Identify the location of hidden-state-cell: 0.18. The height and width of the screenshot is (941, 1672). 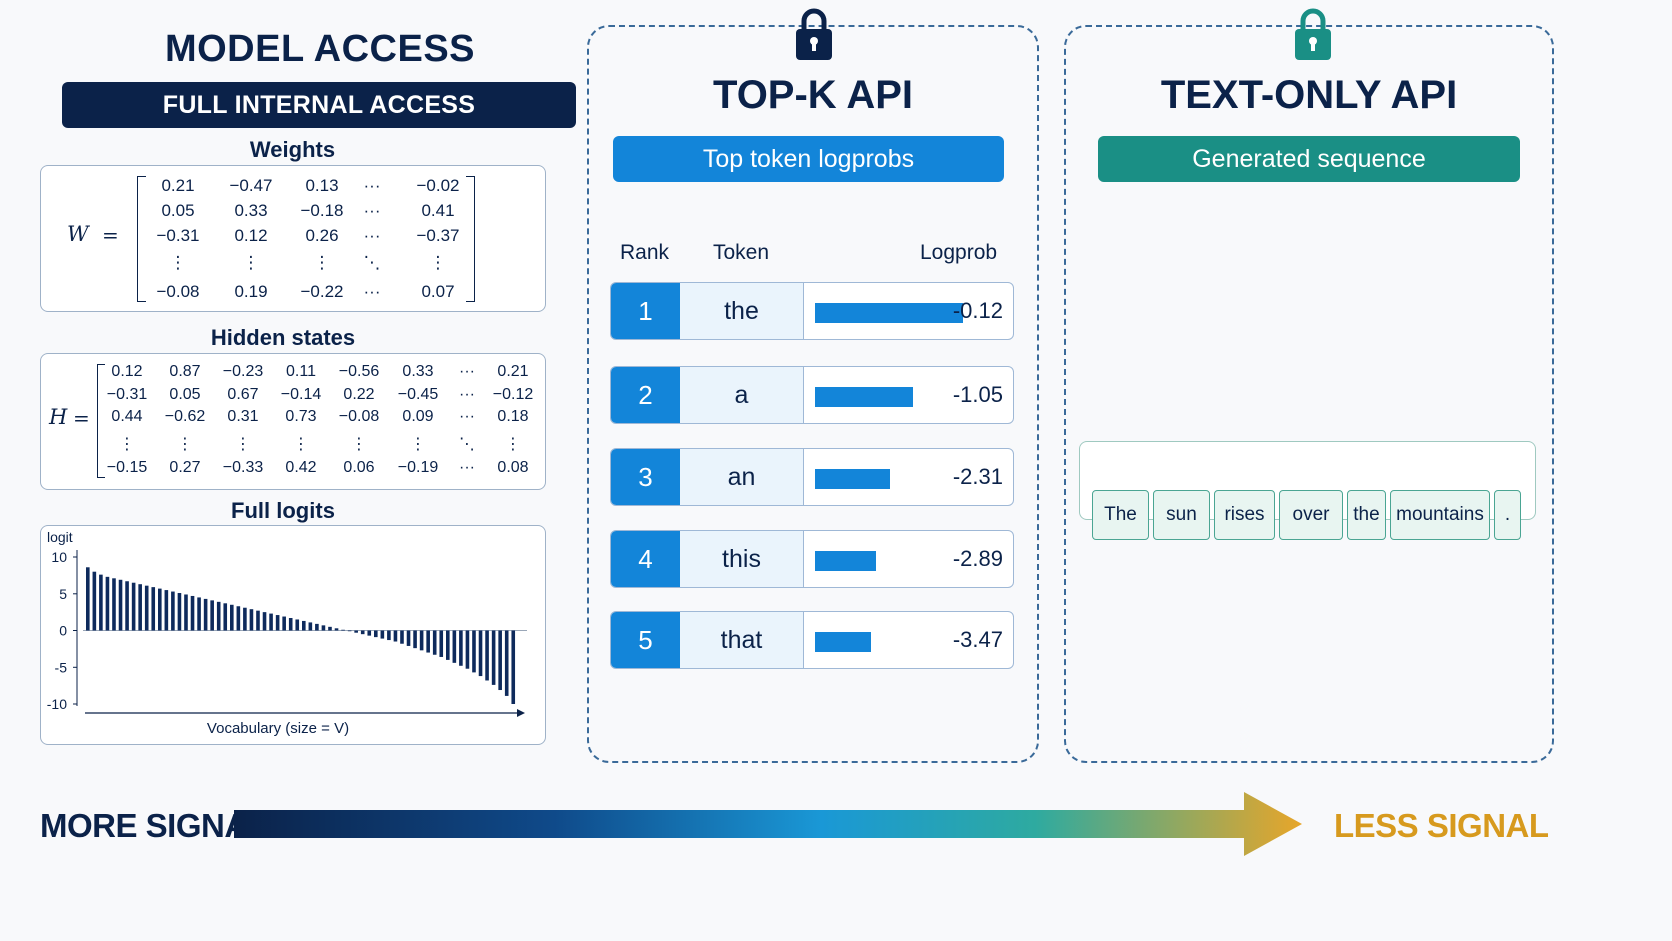
(513, 416).